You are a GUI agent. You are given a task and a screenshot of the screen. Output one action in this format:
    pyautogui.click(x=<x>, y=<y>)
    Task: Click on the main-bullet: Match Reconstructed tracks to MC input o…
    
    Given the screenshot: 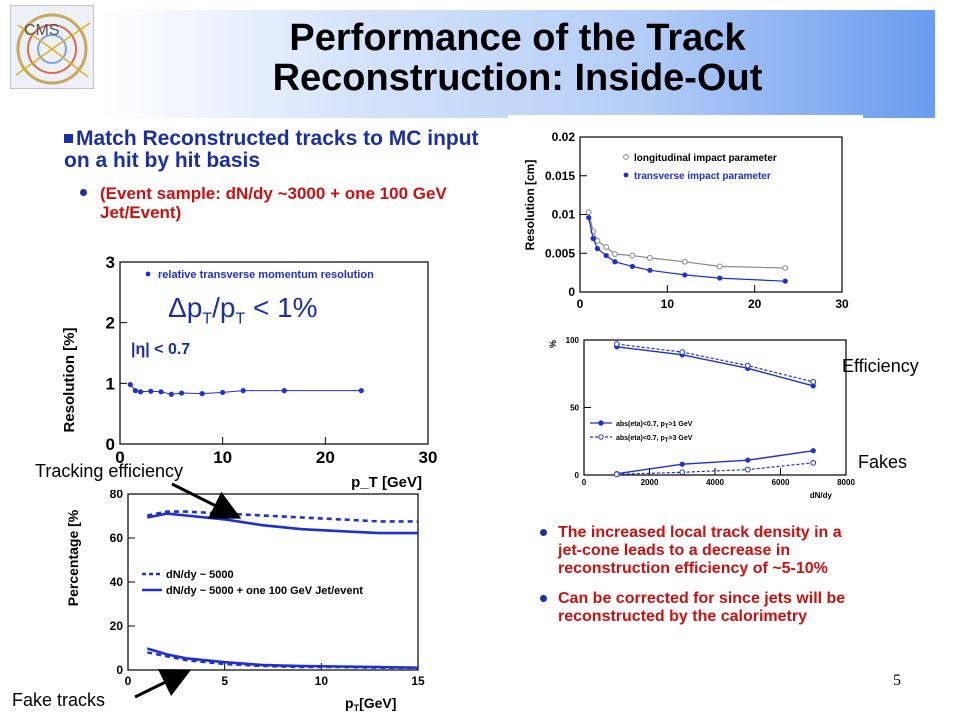 What is the action you would take?
    pyautogui.click(x=284, y=150)
    